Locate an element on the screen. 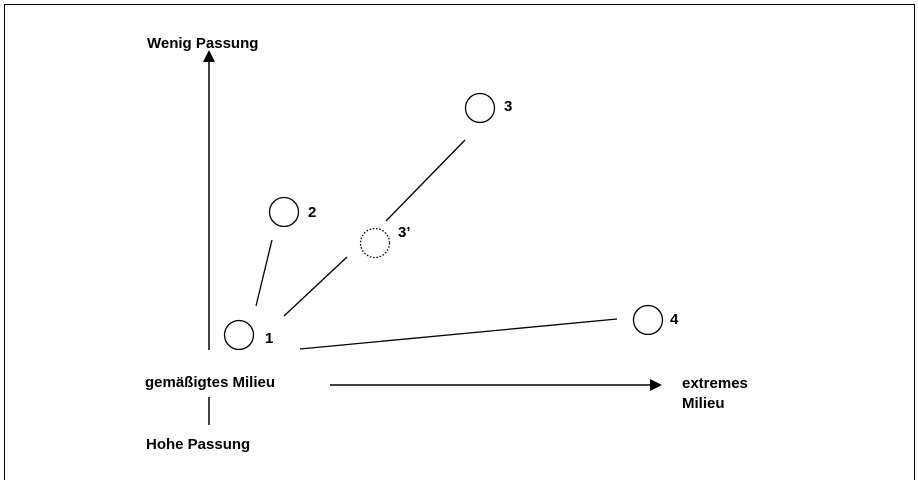  x-axis-right-label-line2: Milieu is located at coordinates (703, 403).